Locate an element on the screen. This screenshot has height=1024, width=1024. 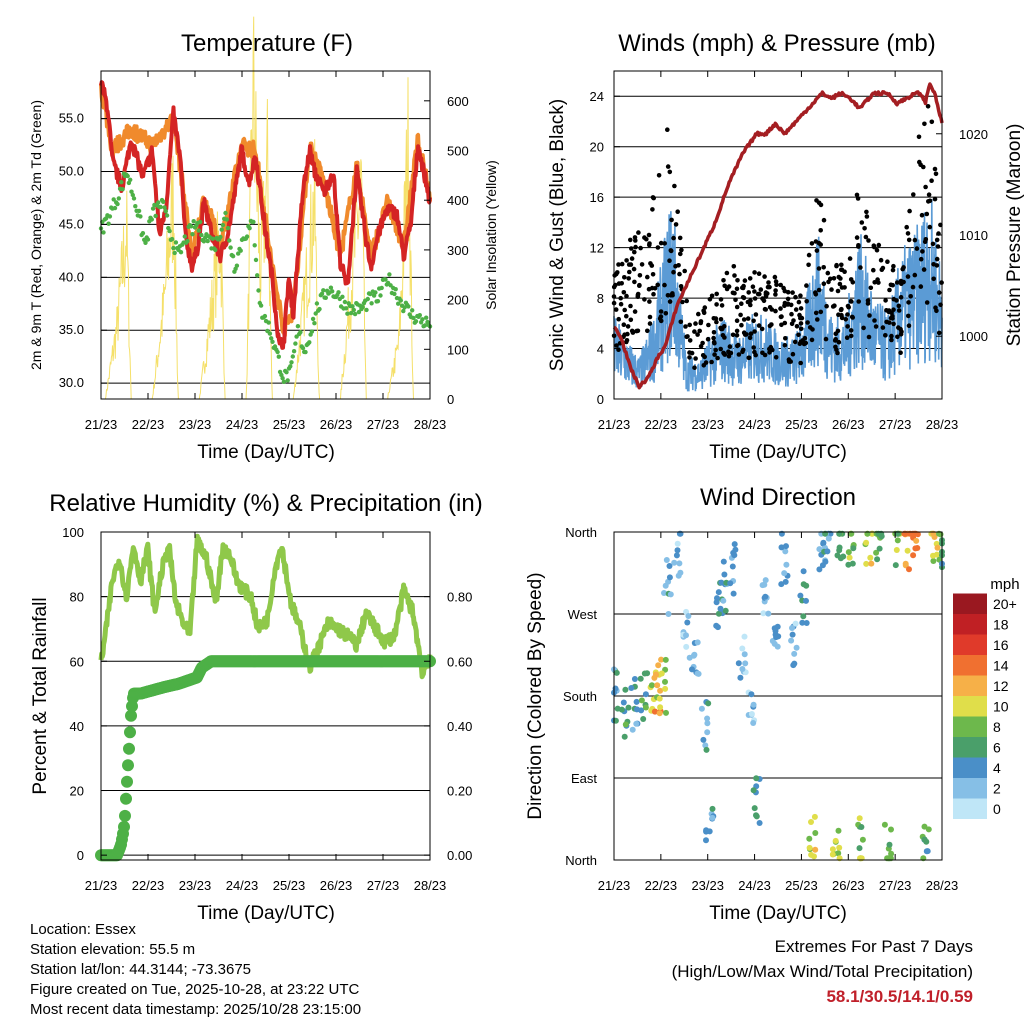
x-tick-label: 24/23 is located at coordinates (242, 424).